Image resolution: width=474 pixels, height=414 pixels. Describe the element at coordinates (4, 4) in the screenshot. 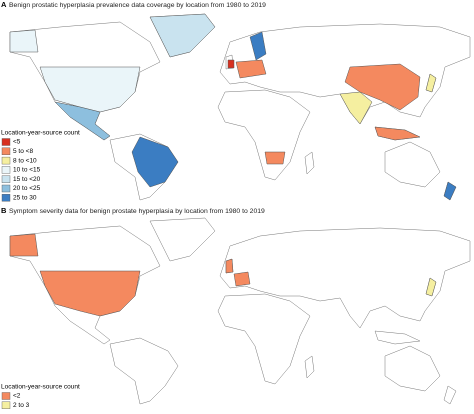

I see `panel-label: A` at that location.